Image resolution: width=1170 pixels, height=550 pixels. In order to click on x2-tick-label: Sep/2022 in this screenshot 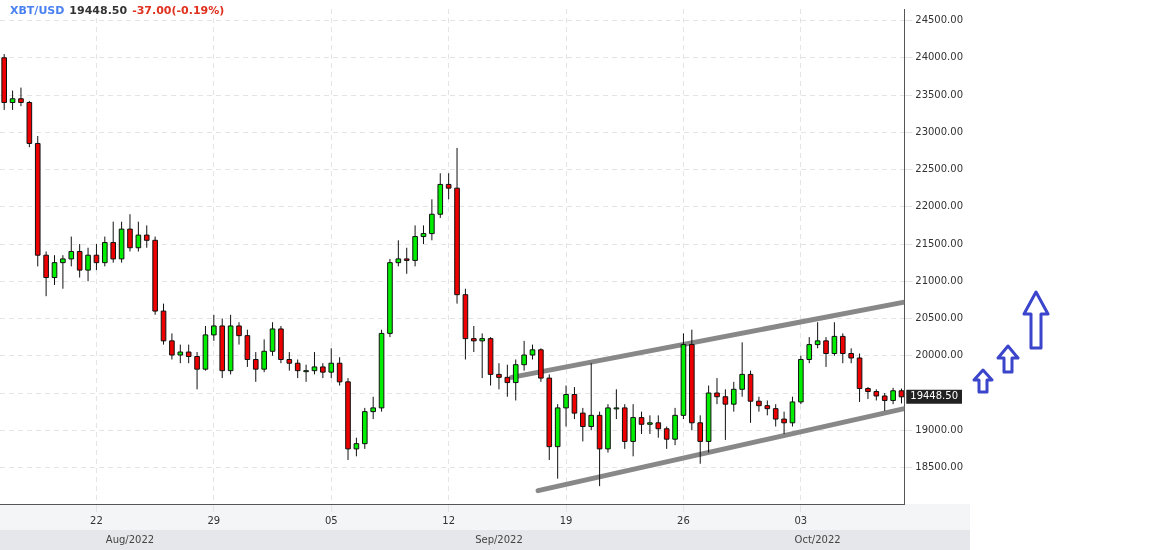, I will do `click(499, 539)`.